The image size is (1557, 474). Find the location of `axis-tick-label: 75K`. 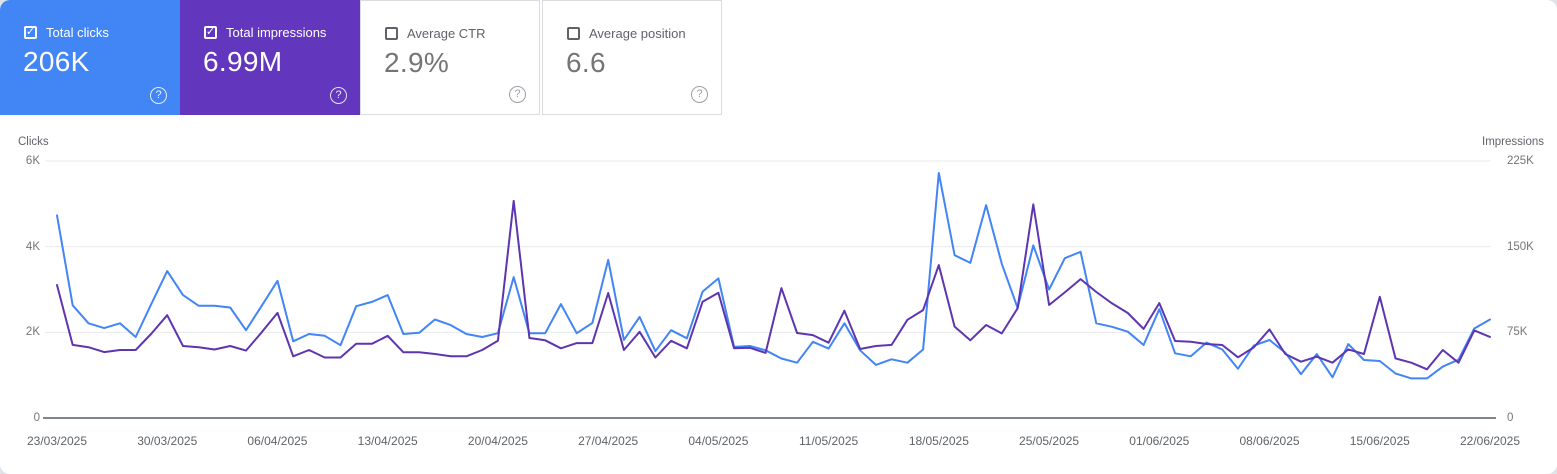

axis-tick-label: 75K is located at coordinates (1517, 332).